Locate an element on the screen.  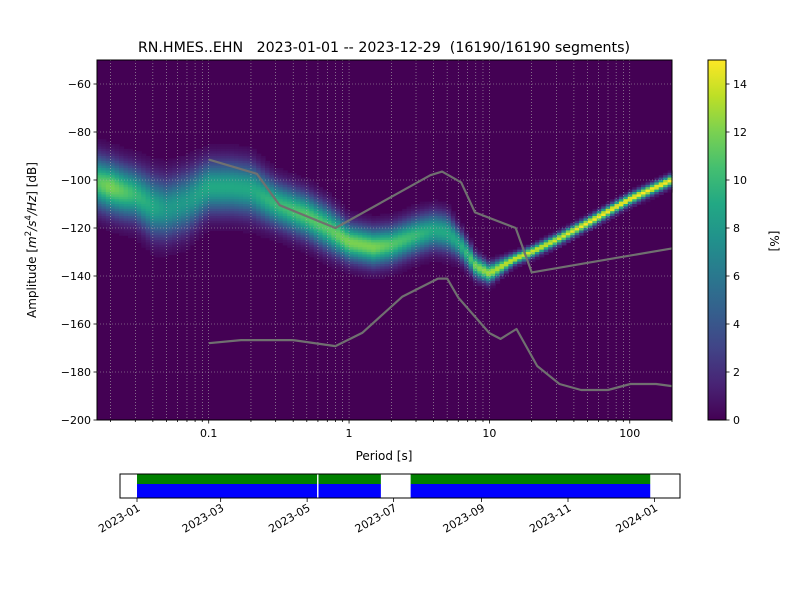
colorbar-tick-label: 4 is located at coordinates (736, 324).